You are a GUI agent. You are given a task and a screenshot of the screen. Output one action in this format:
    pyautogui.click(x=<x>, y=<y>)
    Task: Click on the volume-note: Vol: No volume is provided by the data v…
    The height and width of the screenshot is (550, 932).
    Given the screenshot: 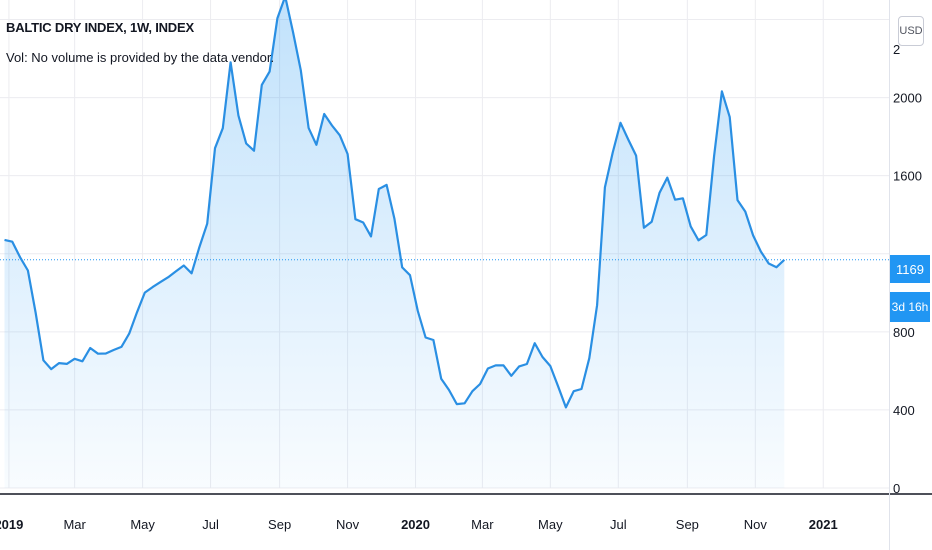 What is the action you would take?
    pyautogui.click(x=140, y=57)
    